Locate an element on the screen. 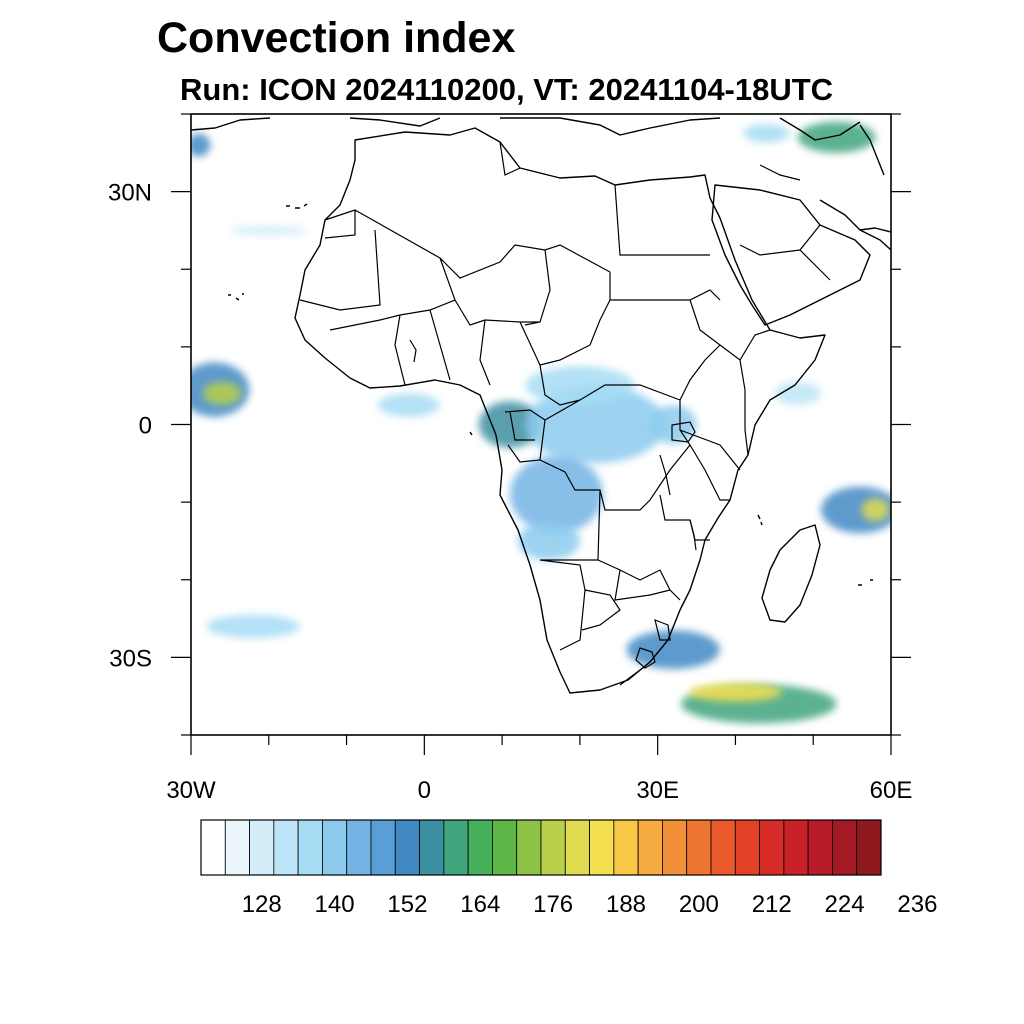 This screenshot has height=1024, width=1024. colorbar-label: 212 is located at coordinates (772, 904).